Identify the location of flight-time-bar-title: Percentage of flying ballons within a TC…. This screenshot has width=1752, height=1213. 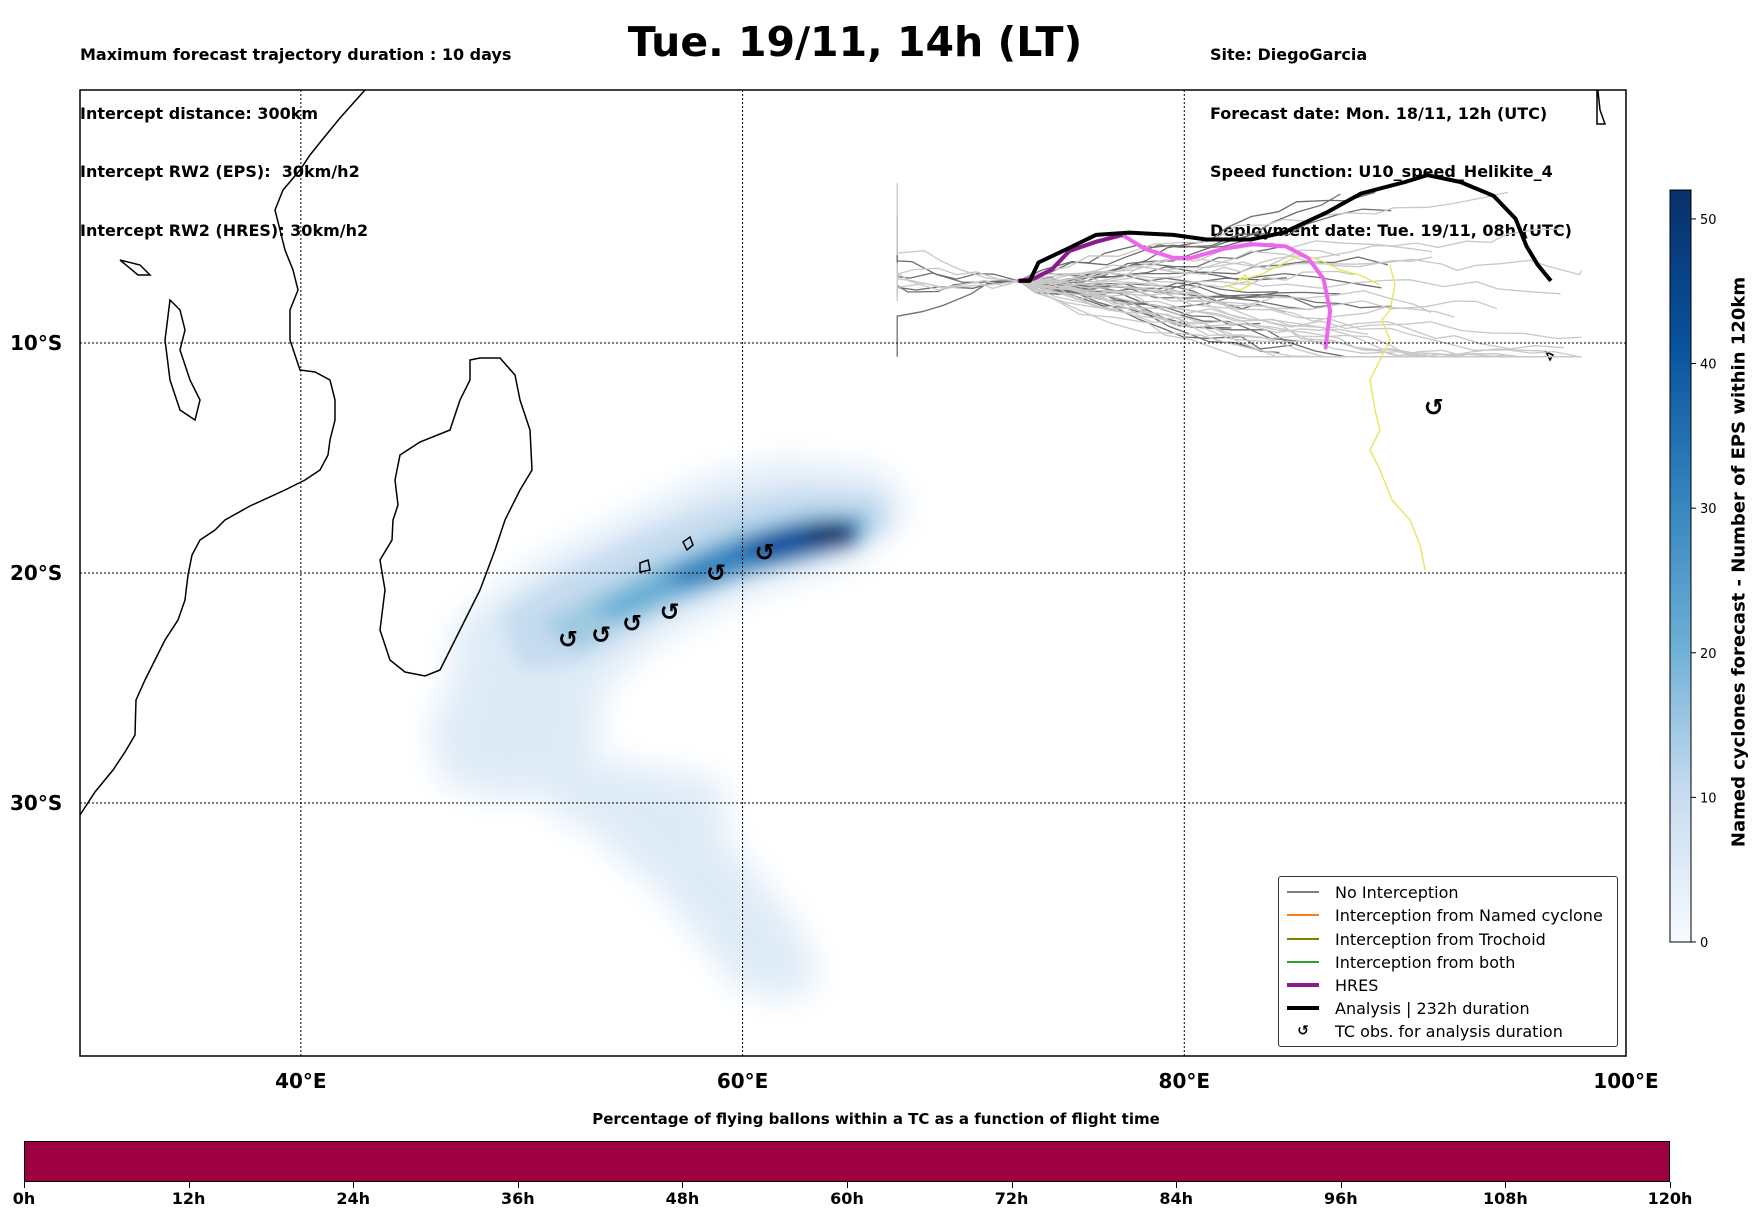
(876, 1119).